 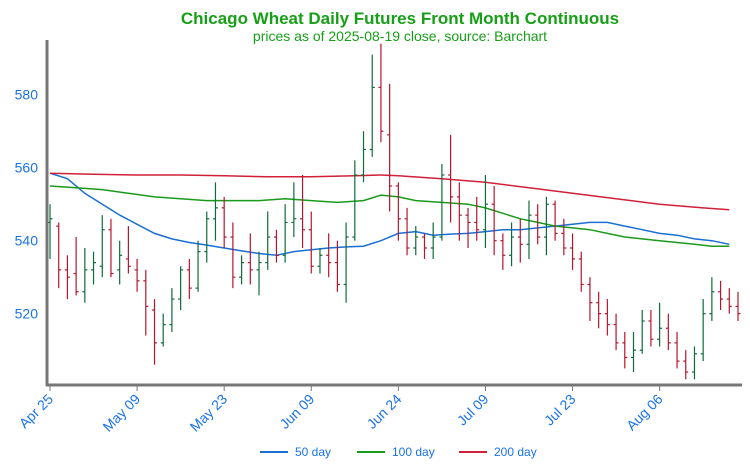 I want to click on x-tick-label: May 23, so click(x=209, y=413).